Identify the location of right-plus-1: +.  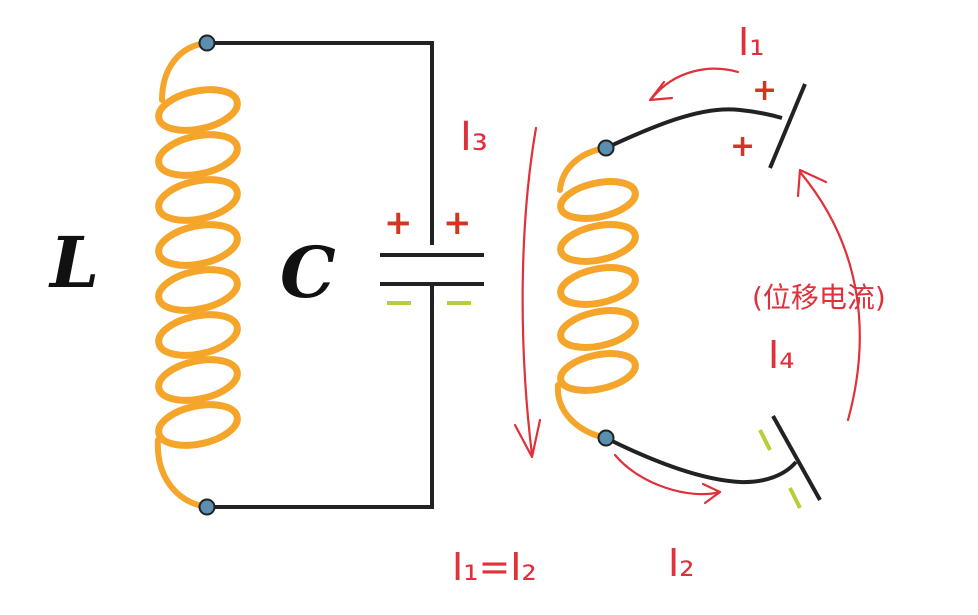
(764, 90).